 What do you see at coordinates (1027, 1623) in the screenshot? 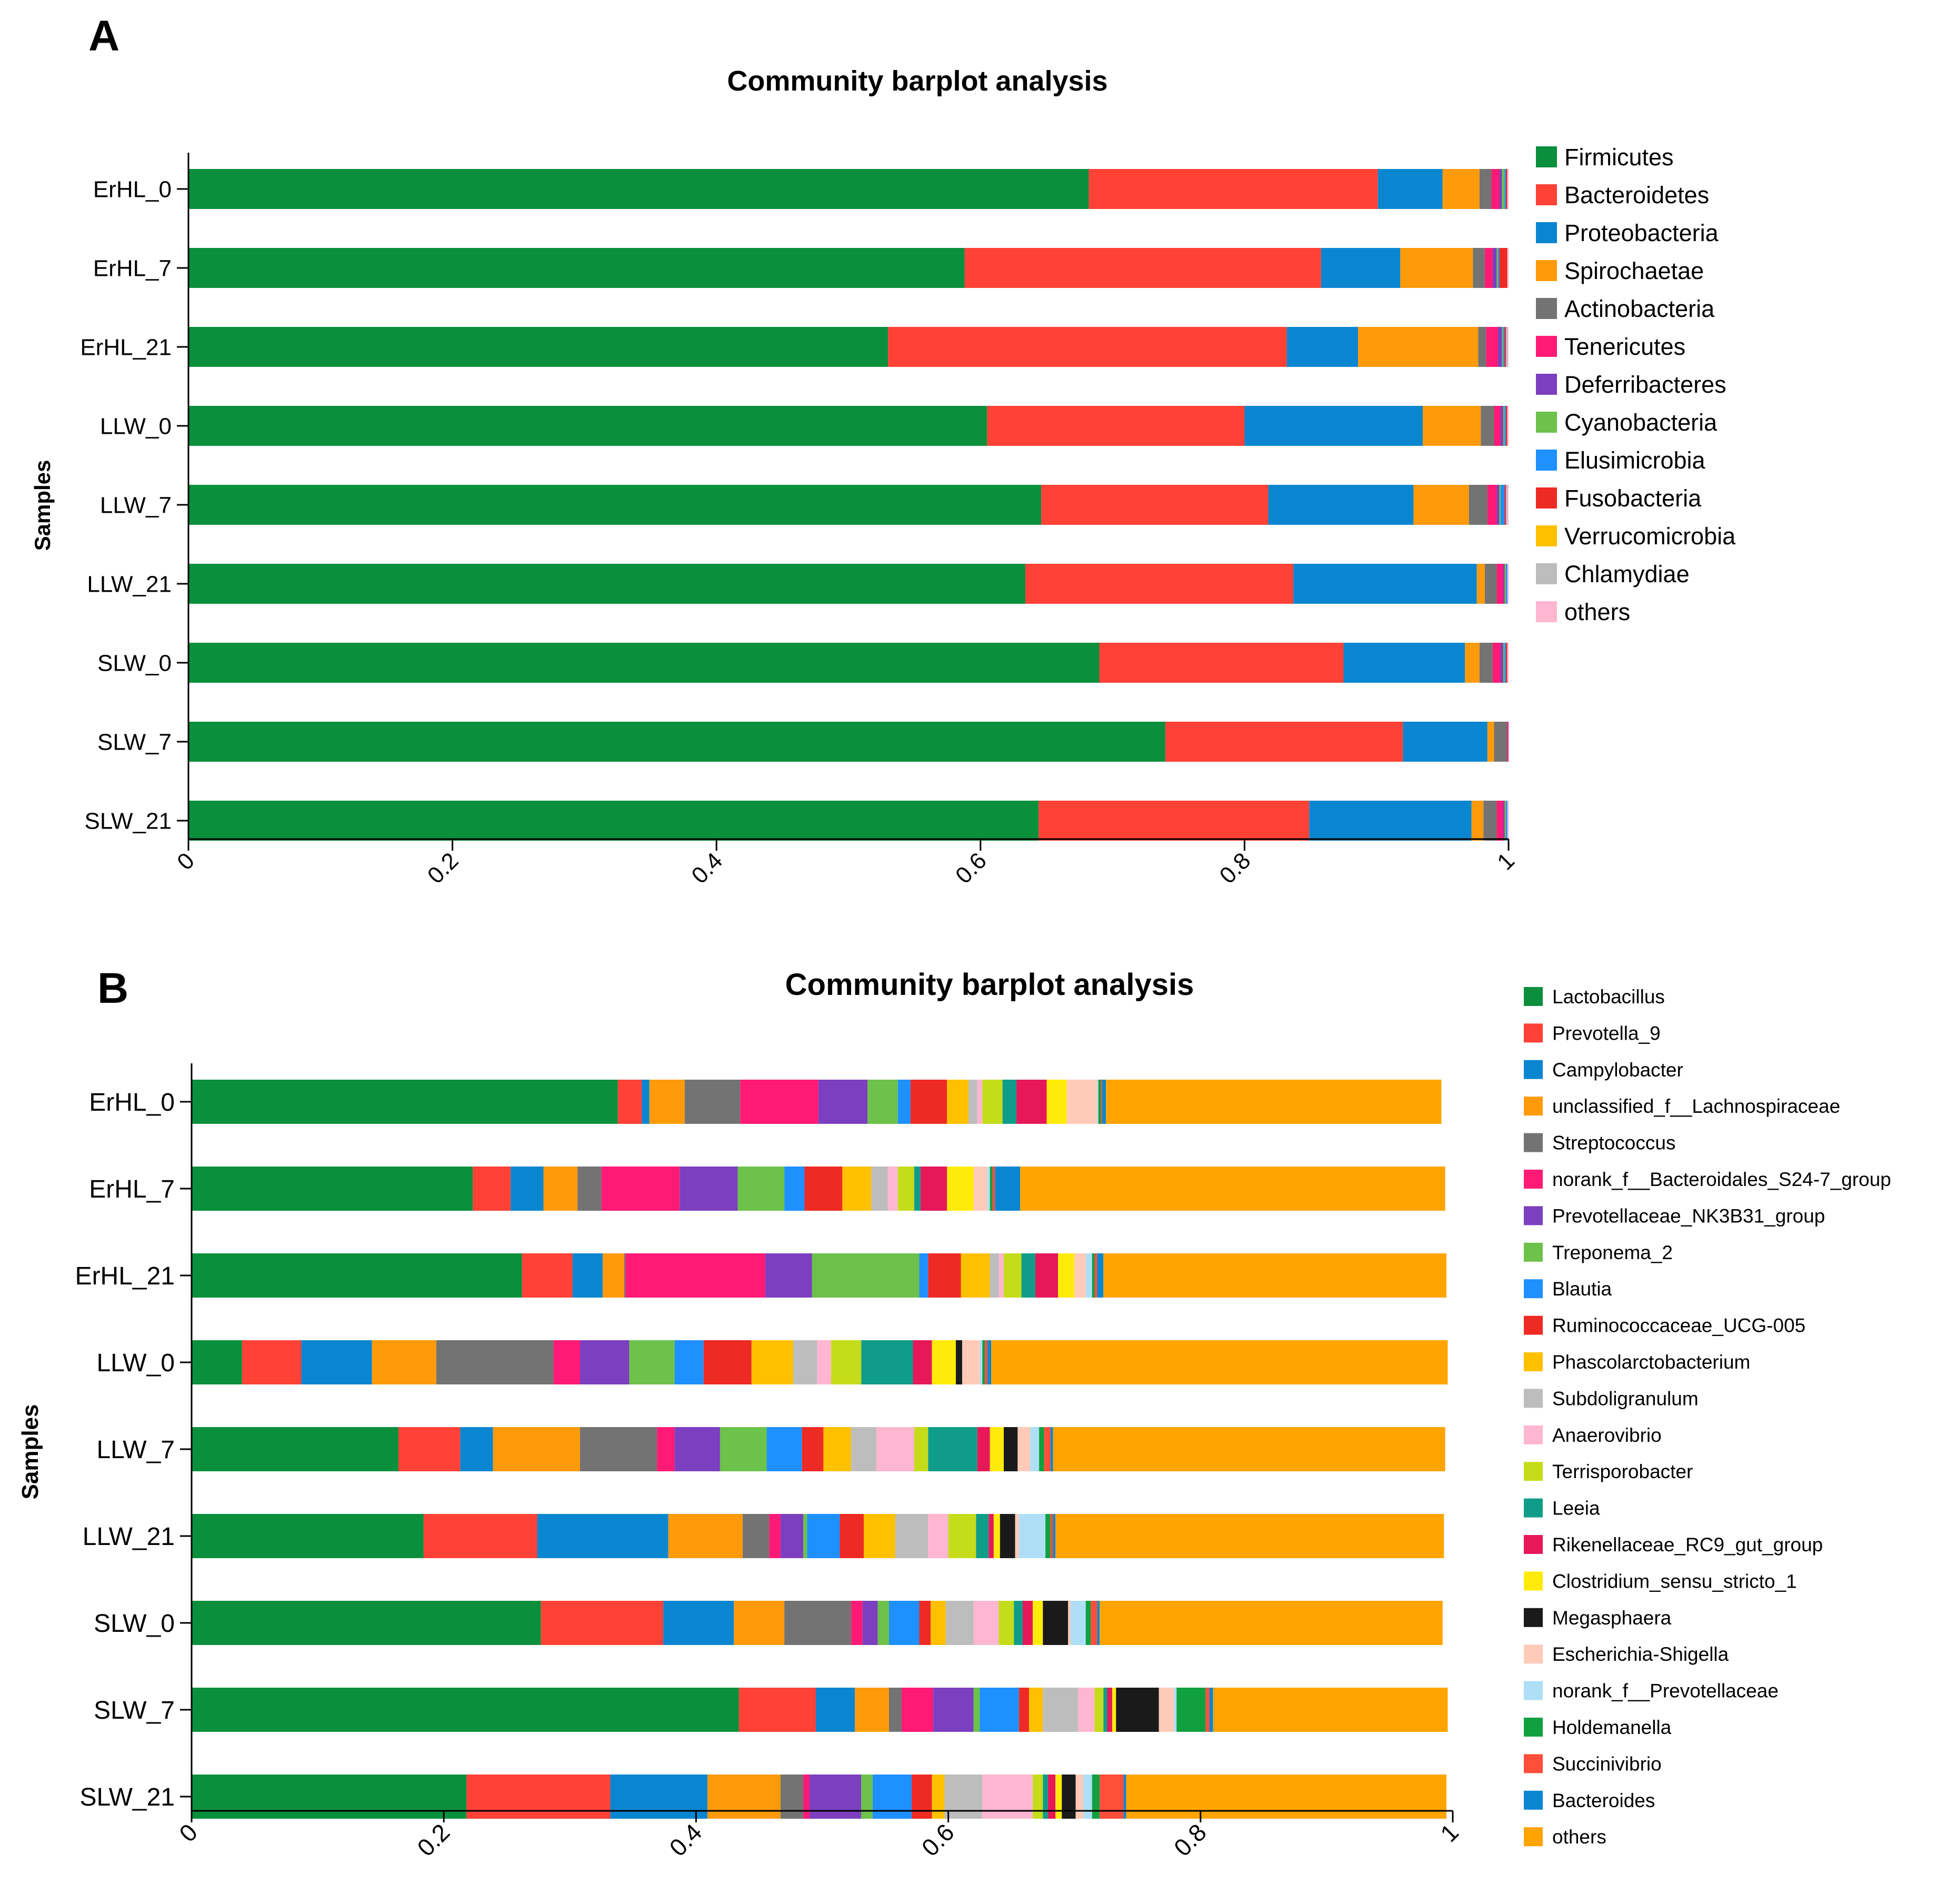
I see `panel-b-segment-slw-0-rikenellaceae-rc9-gut-group` at bounding box center [1027, 1623].